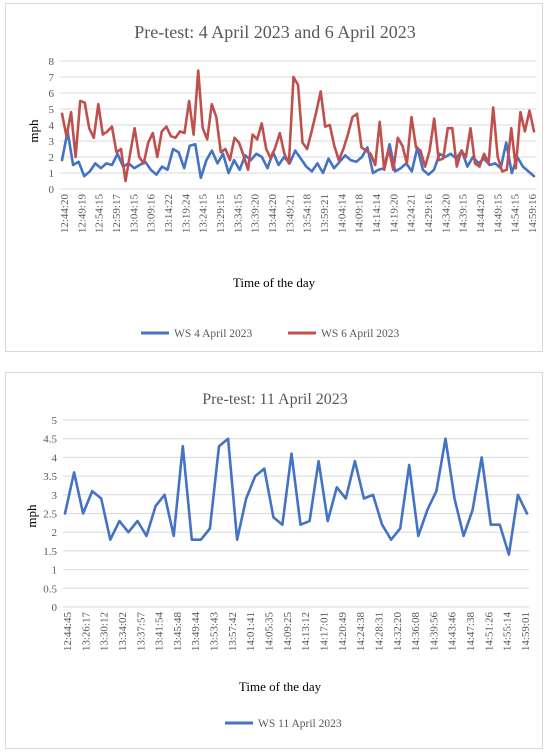 Image resolution: width=550 pixels, height=756 pixels. What do you see at coordinates (82, 214) in the screenshot?
I see `x-tick-label: 12:49:19` at bounding box center [82, 214].